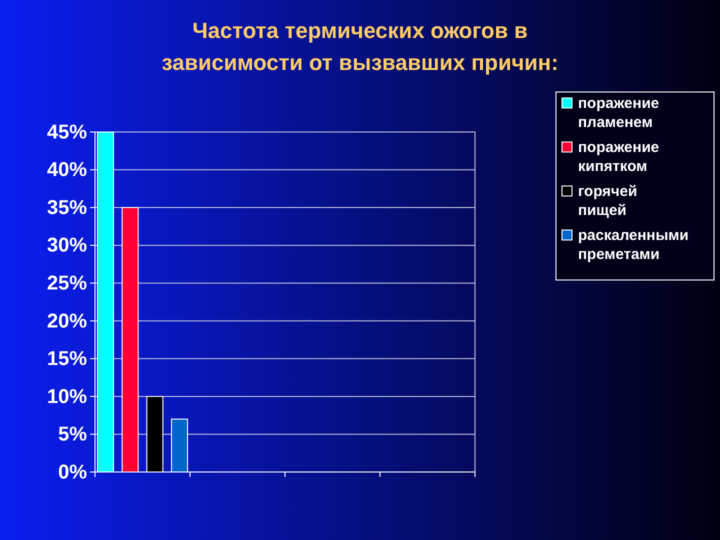  I want to click on legend-label: поражение кипятком, so click(619, 157).